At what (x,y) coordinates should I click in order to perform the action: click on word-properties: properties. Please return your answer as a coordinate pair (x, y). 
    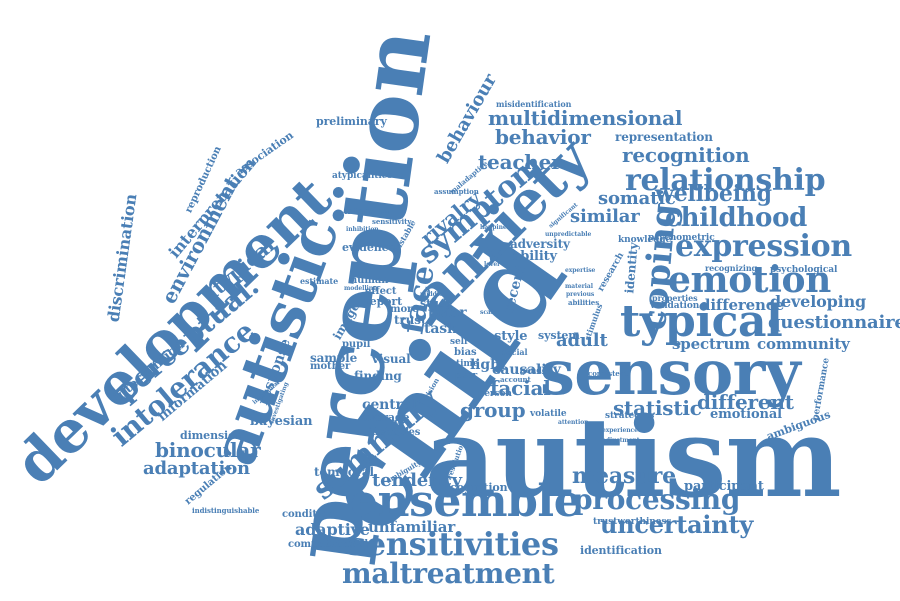
    Looking at the image, I should click on (675, 298).